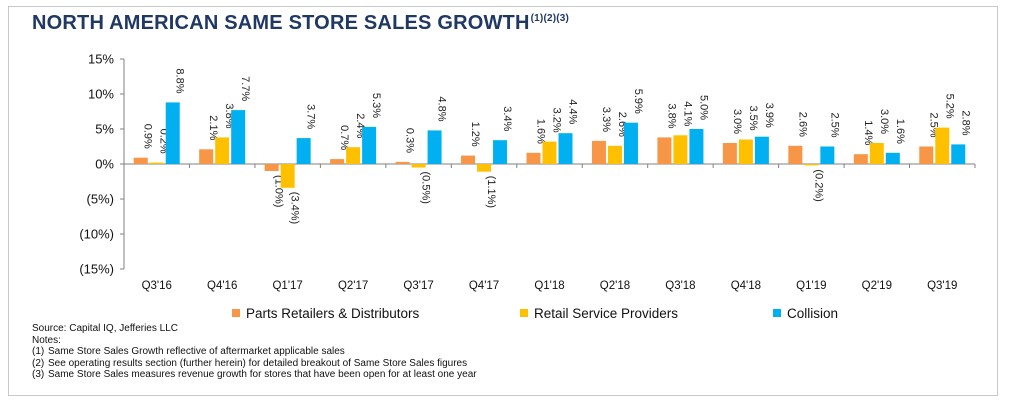 The height and width of the screenshot is (405, 1020). What do you see at coordinates (311, 116) in the screenshot?
I see `data-label: 3.7%` at bounding box center [311, 116].